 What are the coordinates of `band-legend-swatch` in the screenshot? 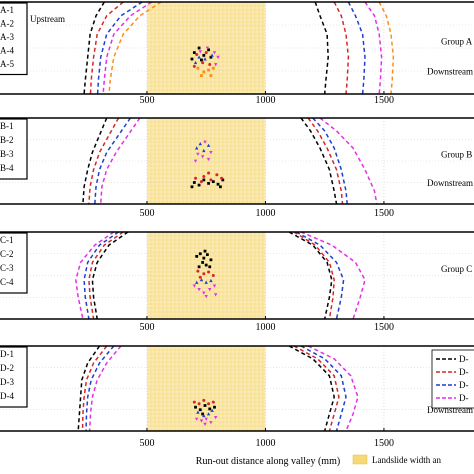 It's located at (360, 459).